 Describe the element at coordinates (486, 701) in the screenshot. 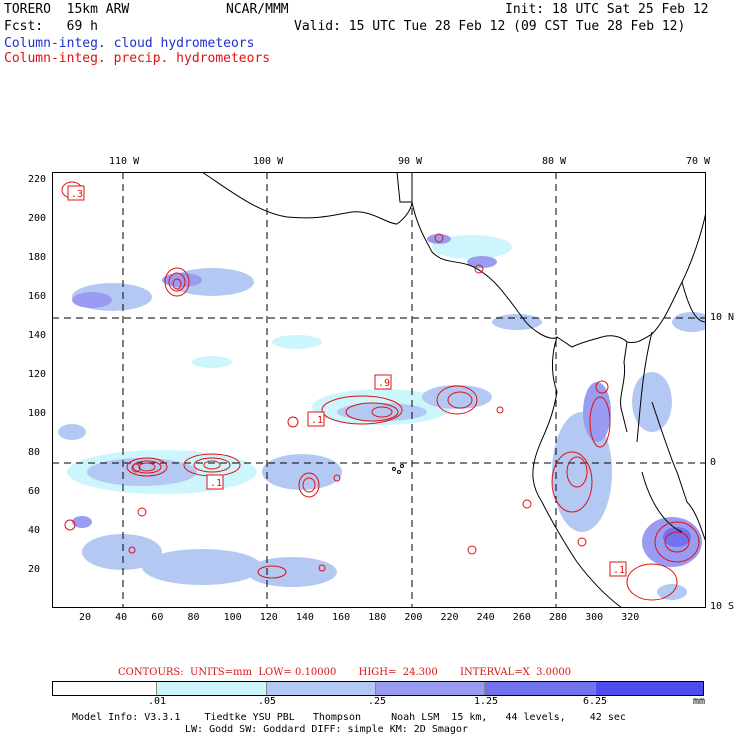

I see `colorbar-tick-label: 1.25` at that location.